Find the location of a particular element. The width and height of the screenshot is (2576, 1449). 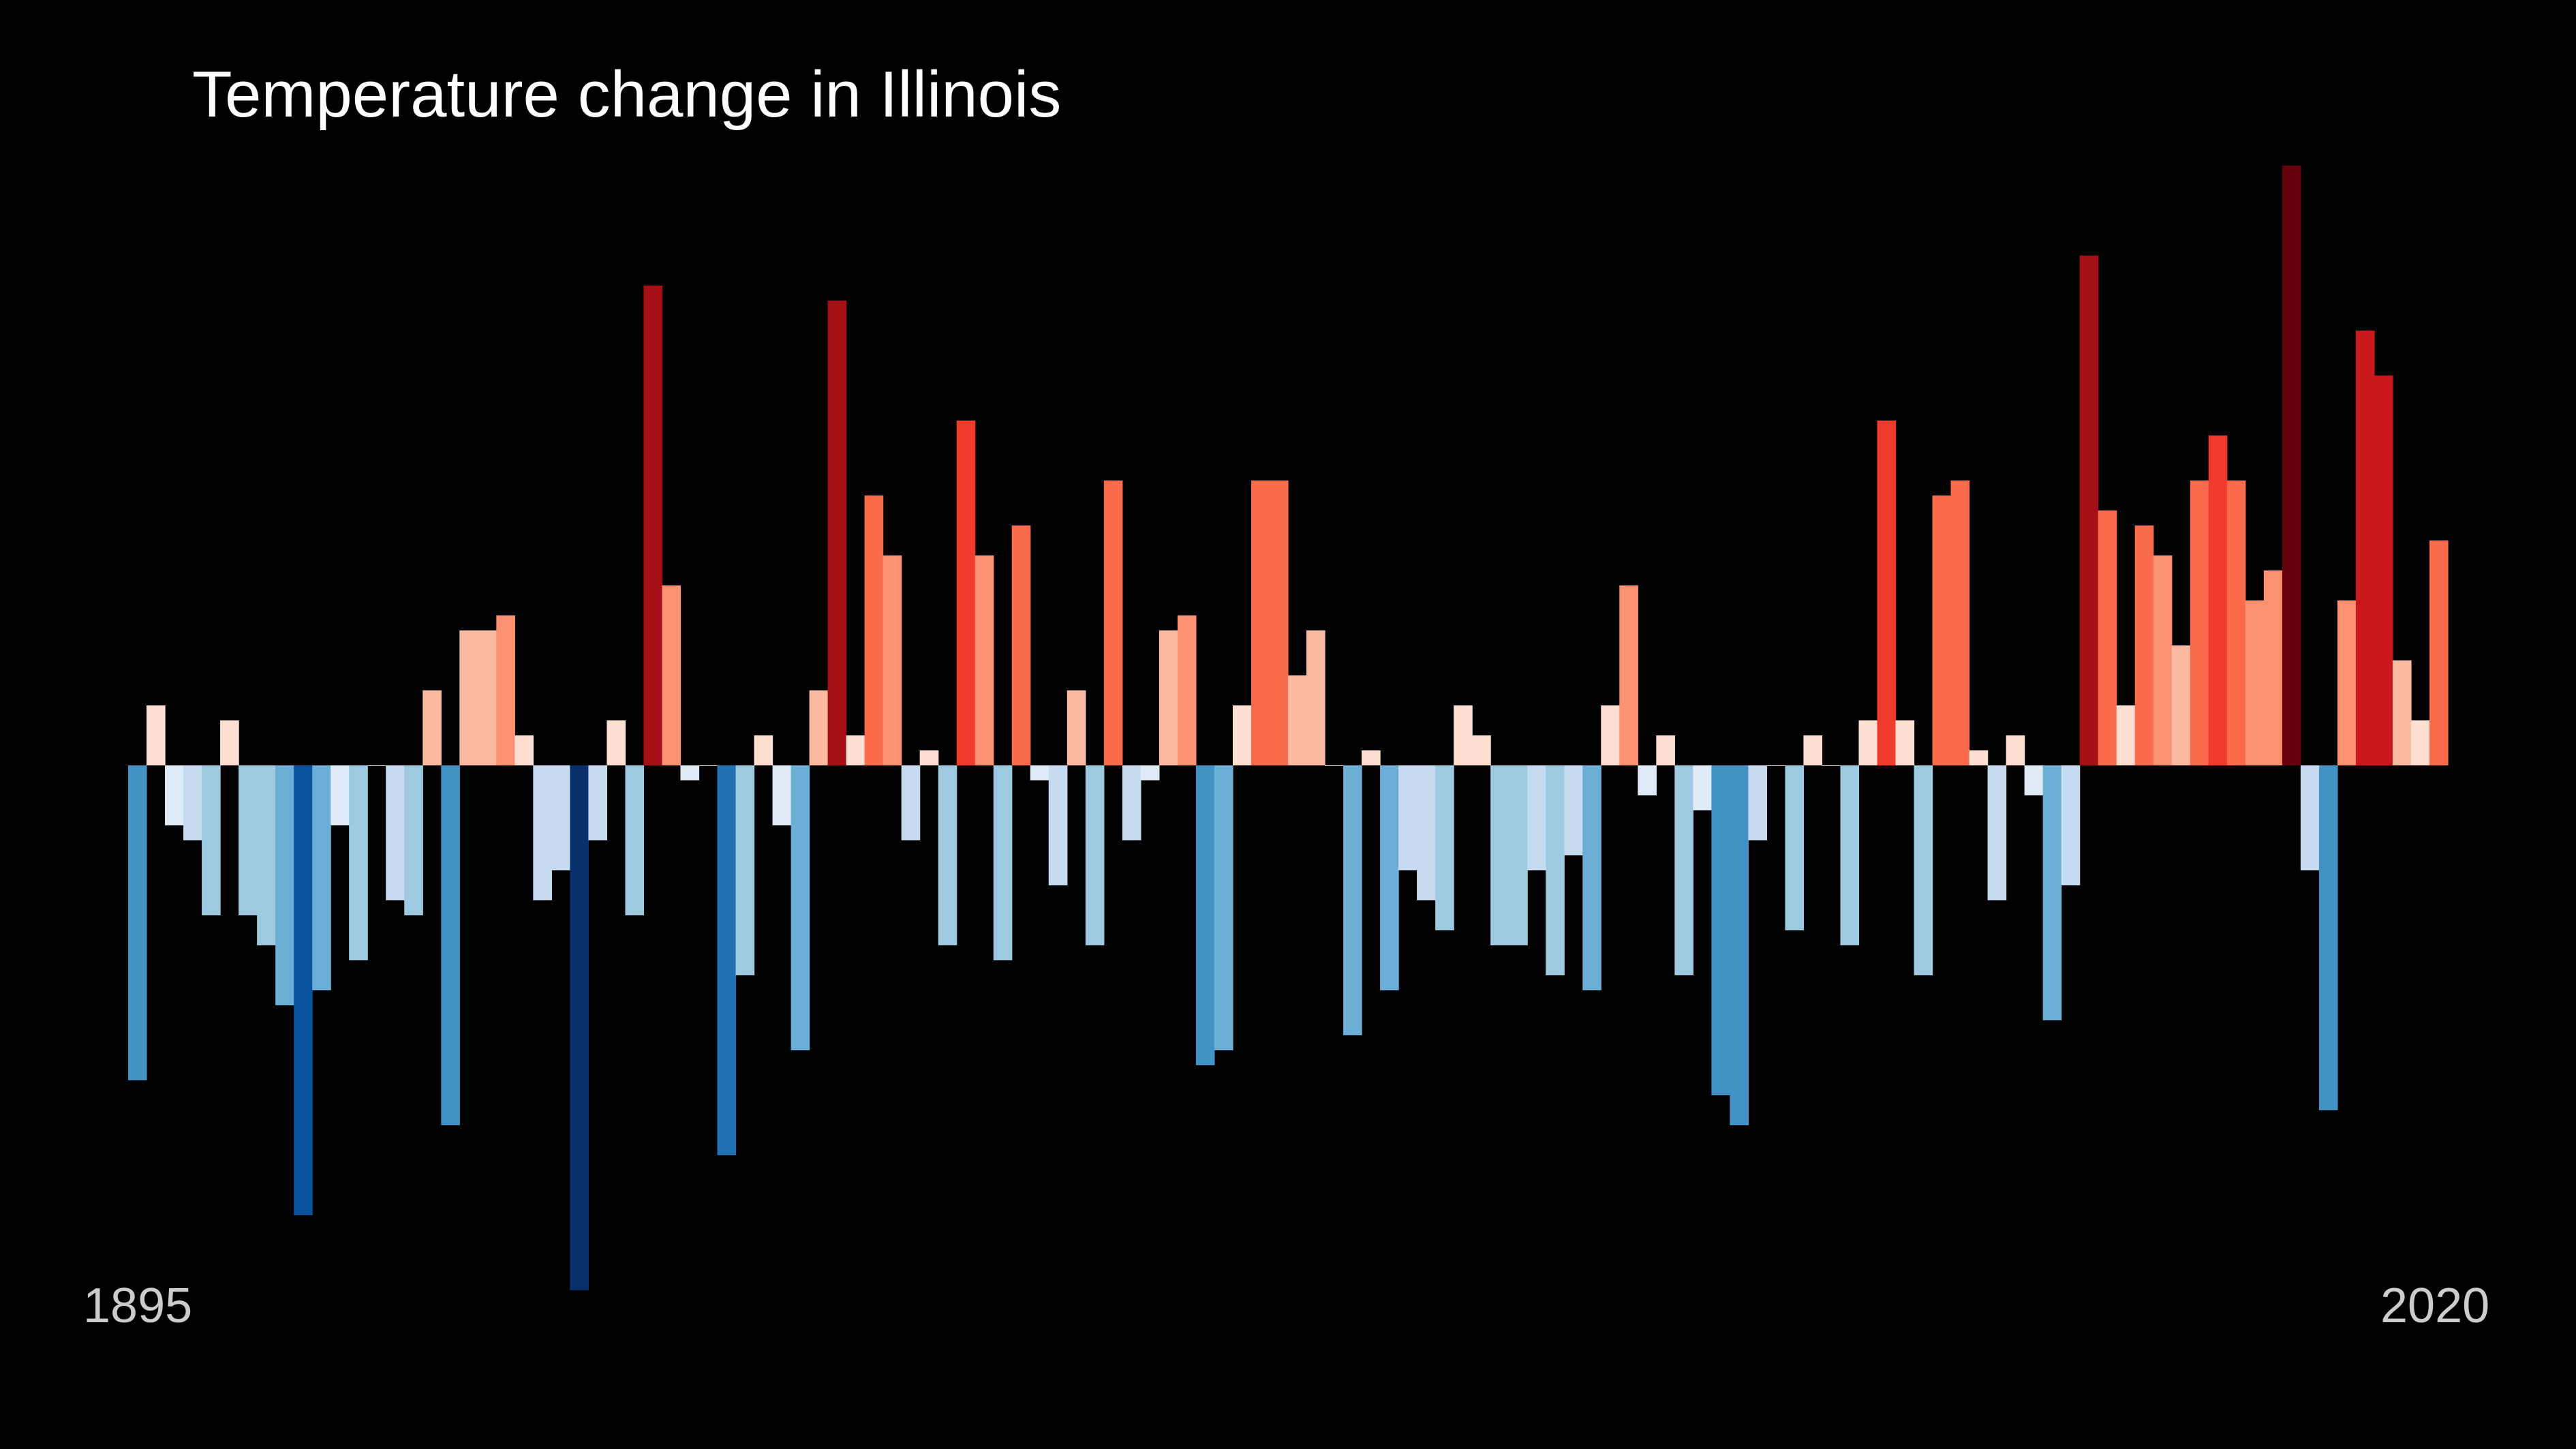

bar-2020 is located at coordinates (2439, 653).